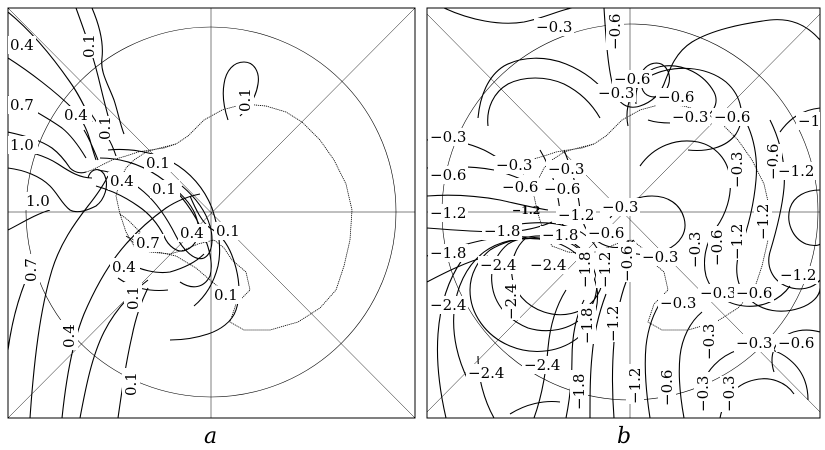  Describe the element at coordinates (624, 436) in the screenshot. I see `panel-b-caption: b` at that location.